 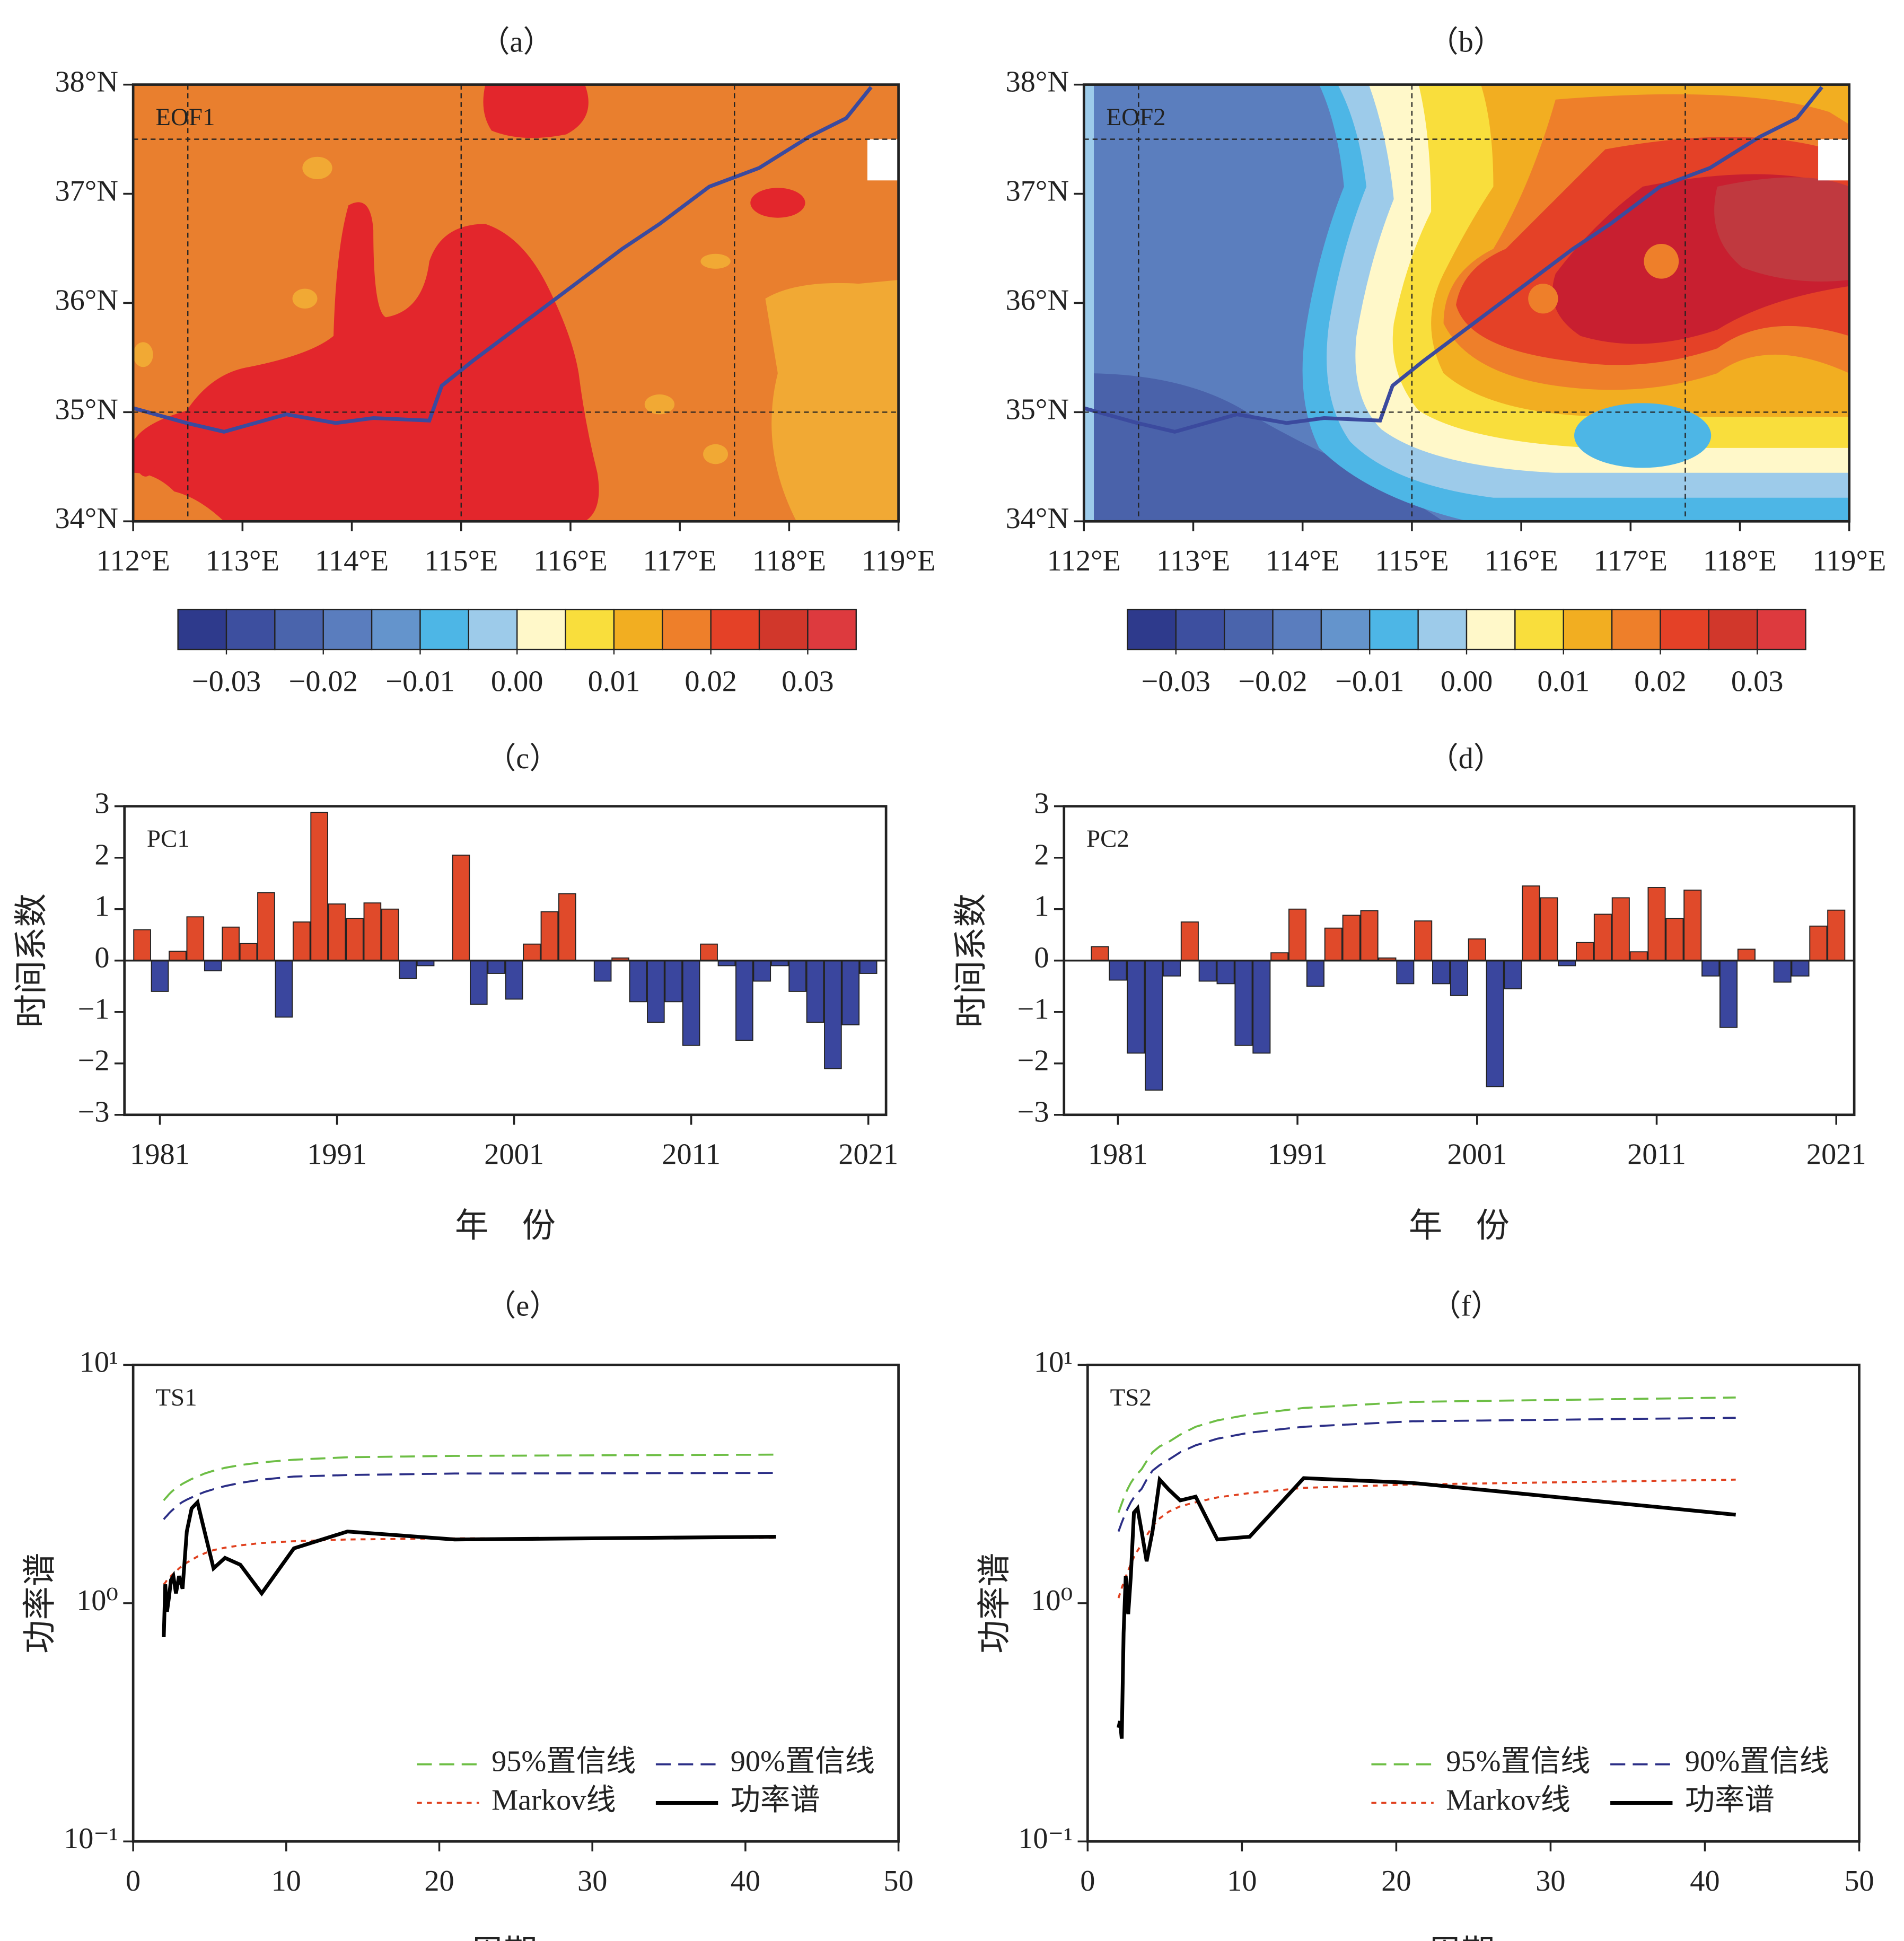 What do you see at coordinates (1550, 1881) in the screenshot?
I see `x-tick-label: 30` at bounding box center [1550, 1881].